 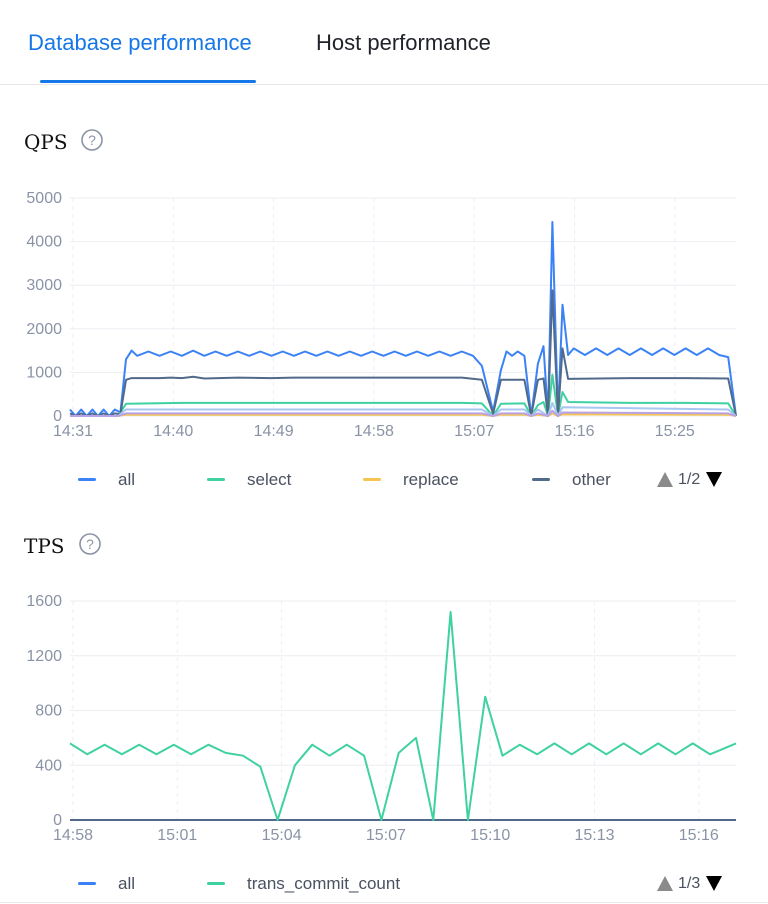 What do you see at coordinates (431, 479) in the screenshot?
I see `legend-label: replace` at bounding box center [431, 479].